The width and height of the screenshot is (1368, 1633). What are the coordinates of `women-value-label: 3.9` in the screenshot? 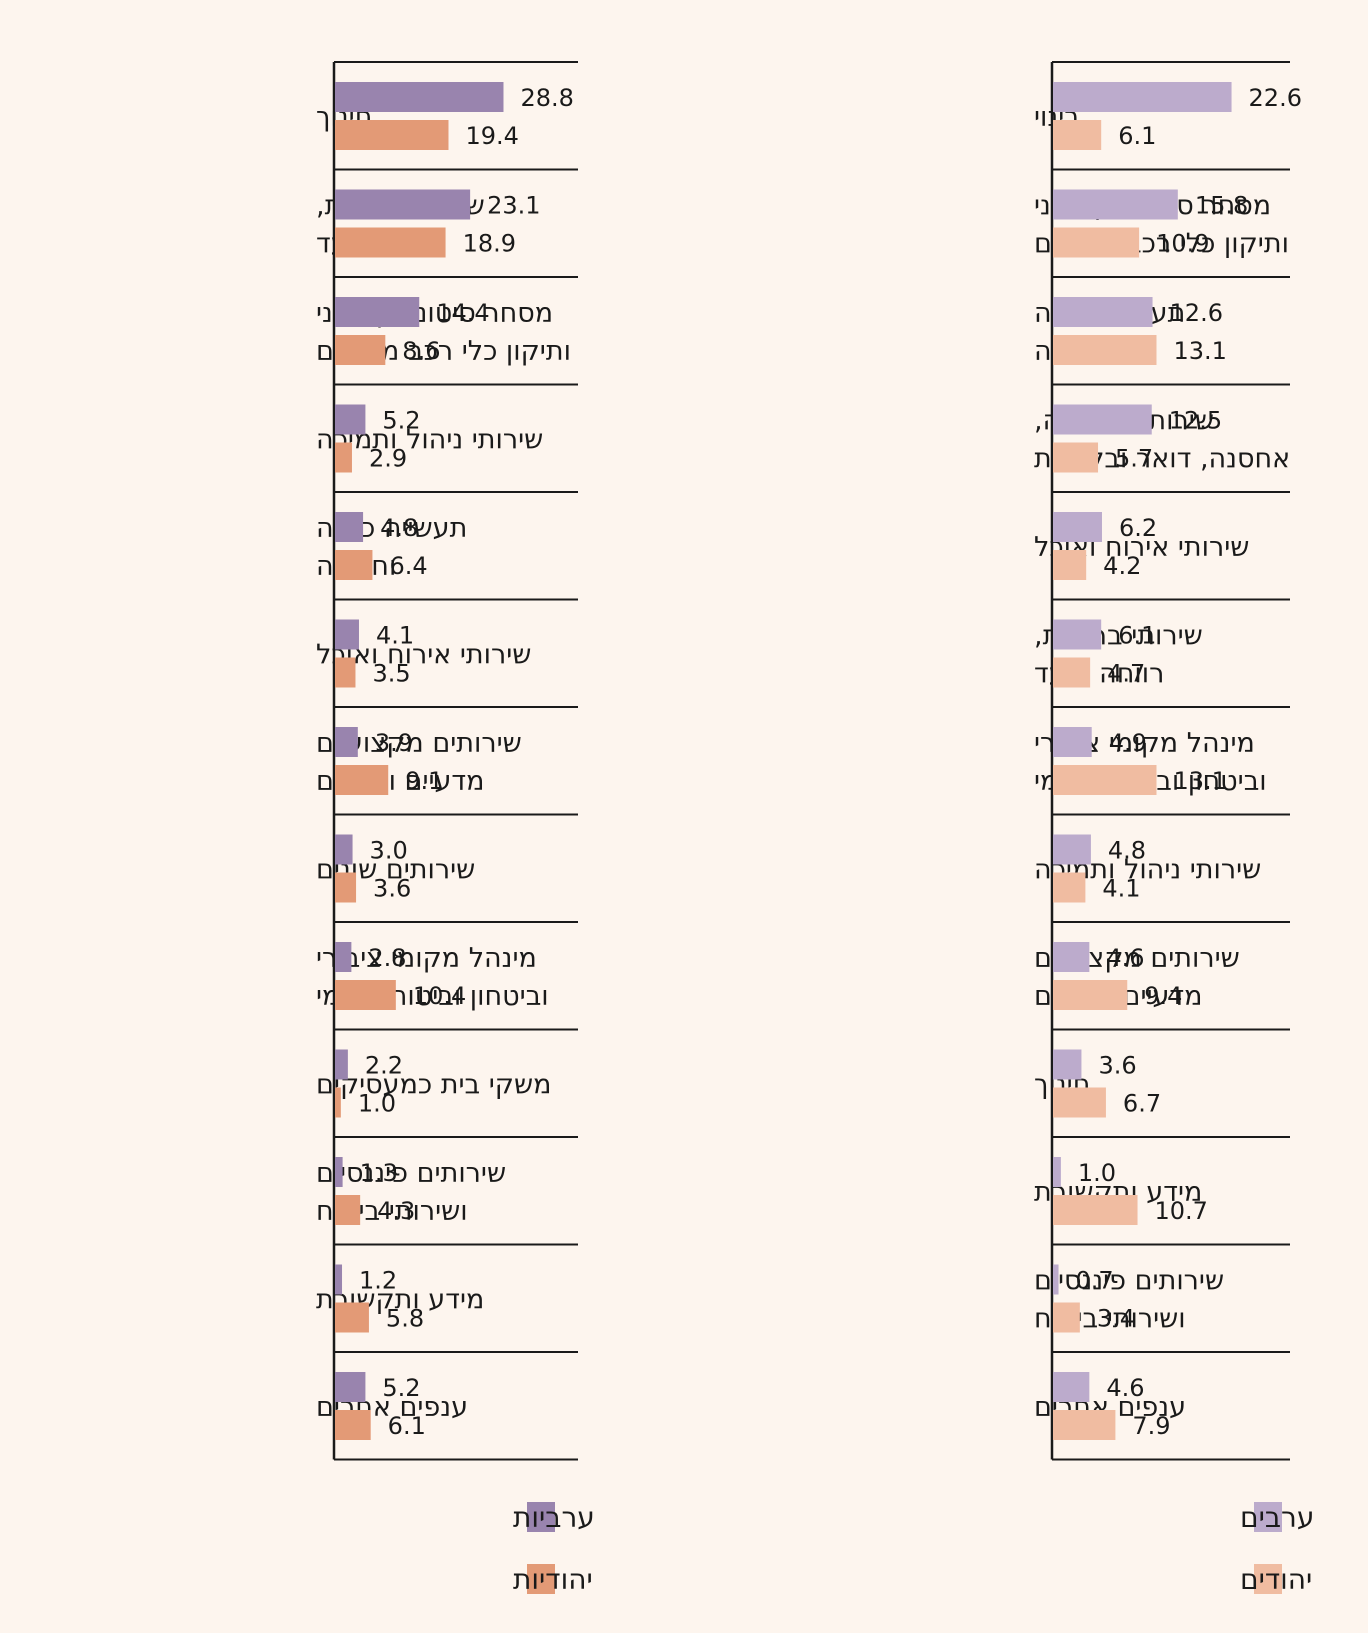 It's located at (394, 743).